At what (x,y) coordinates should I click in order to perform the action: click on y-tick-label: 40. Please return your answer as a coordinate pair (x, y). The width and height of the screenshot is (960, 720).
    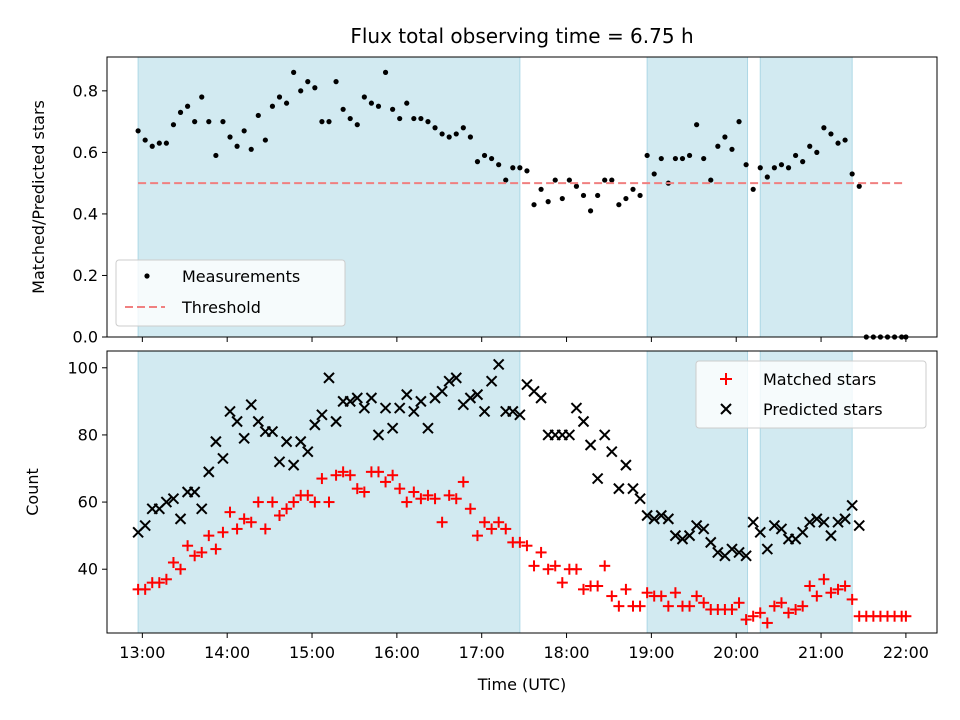
    Looking at the image, I should click on (88, 569).